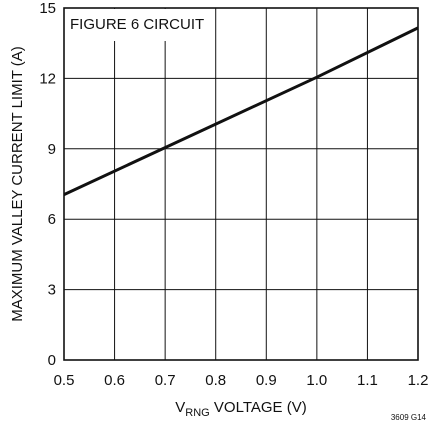  What do you see at coordinates (418, 380) in the screenshot?
I see `x-tick-label: 1.2` at bounding box center [418, 380].